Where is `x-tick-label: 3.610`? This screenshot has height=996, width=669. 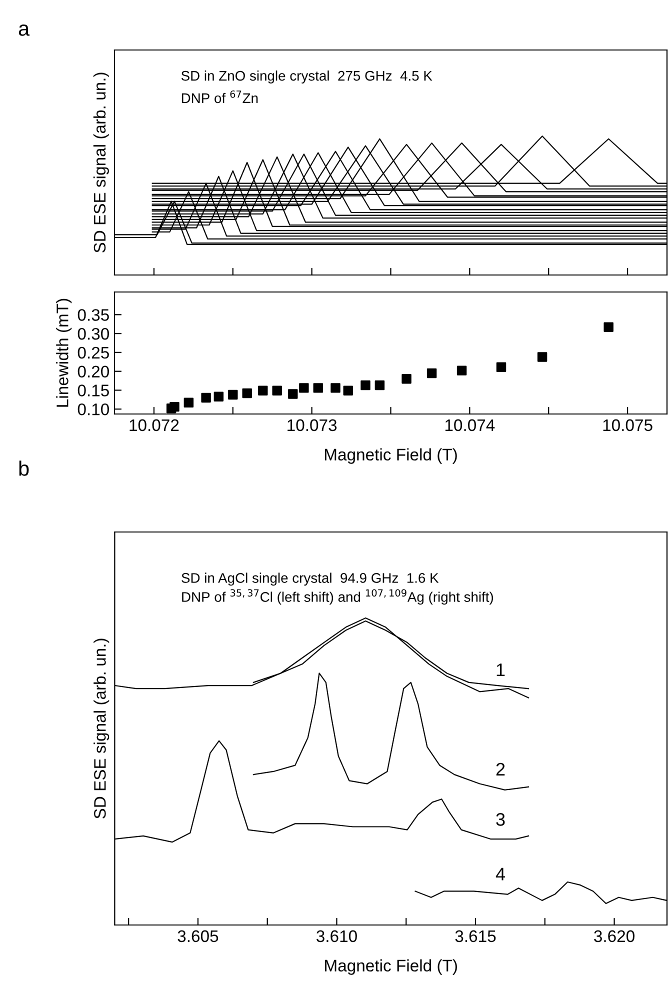 x-tick-label: 3.610 is located at coordinates (336, 936).